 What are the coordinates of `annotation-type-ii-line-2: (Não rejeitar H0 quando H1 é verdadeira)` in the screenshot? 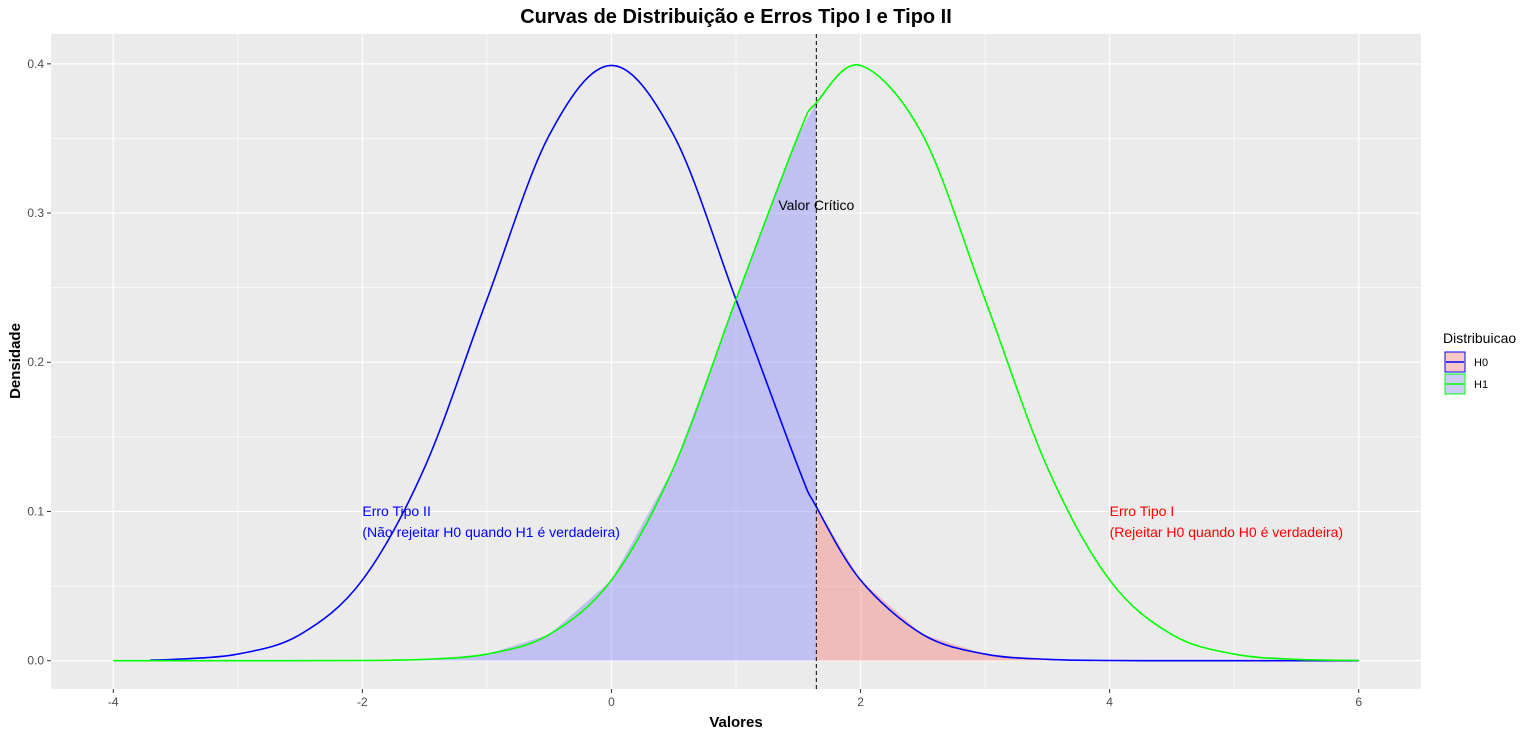 It's located at (491, 532).